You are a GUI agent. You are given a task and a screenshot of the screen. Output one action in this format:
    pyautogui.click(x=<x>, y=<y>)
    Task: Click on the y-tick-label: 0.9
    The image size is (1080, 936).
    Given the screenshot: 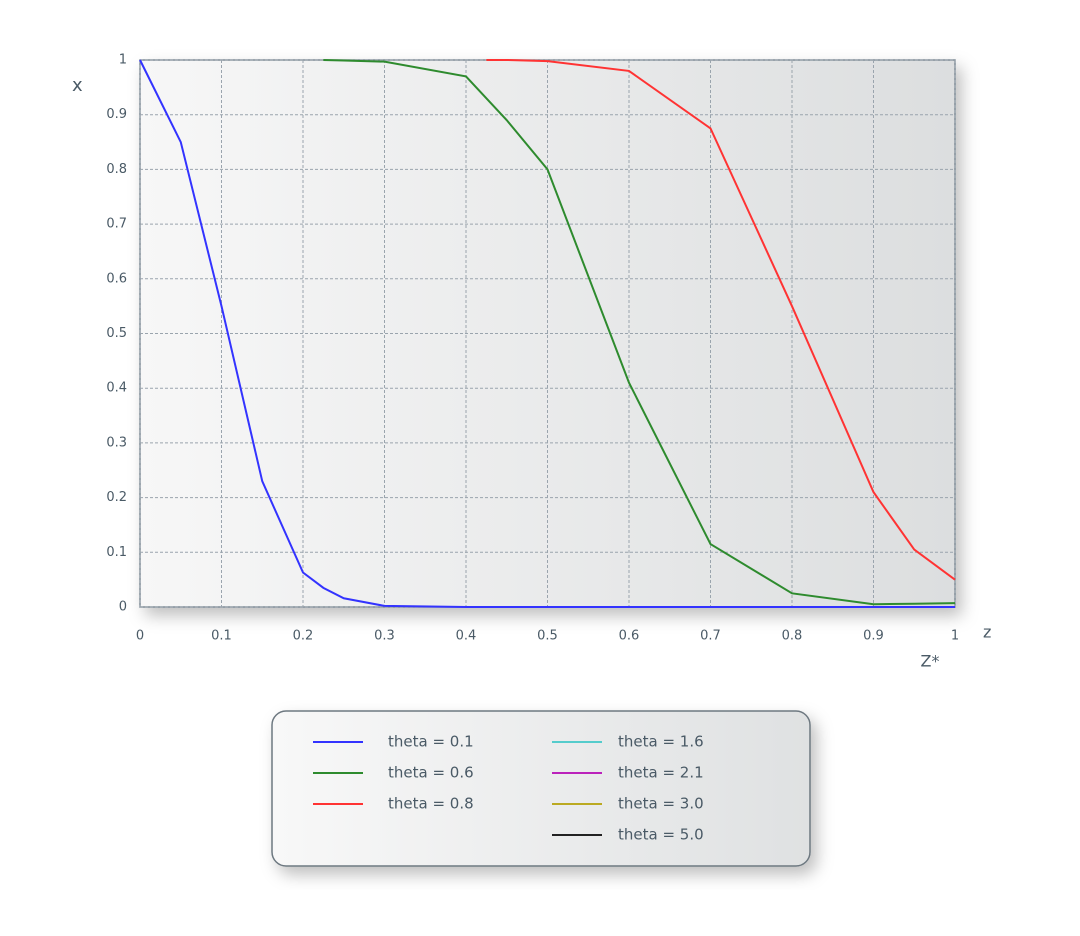 What is the action you would take?
    pyautogui.click(x=116, y=114)
    